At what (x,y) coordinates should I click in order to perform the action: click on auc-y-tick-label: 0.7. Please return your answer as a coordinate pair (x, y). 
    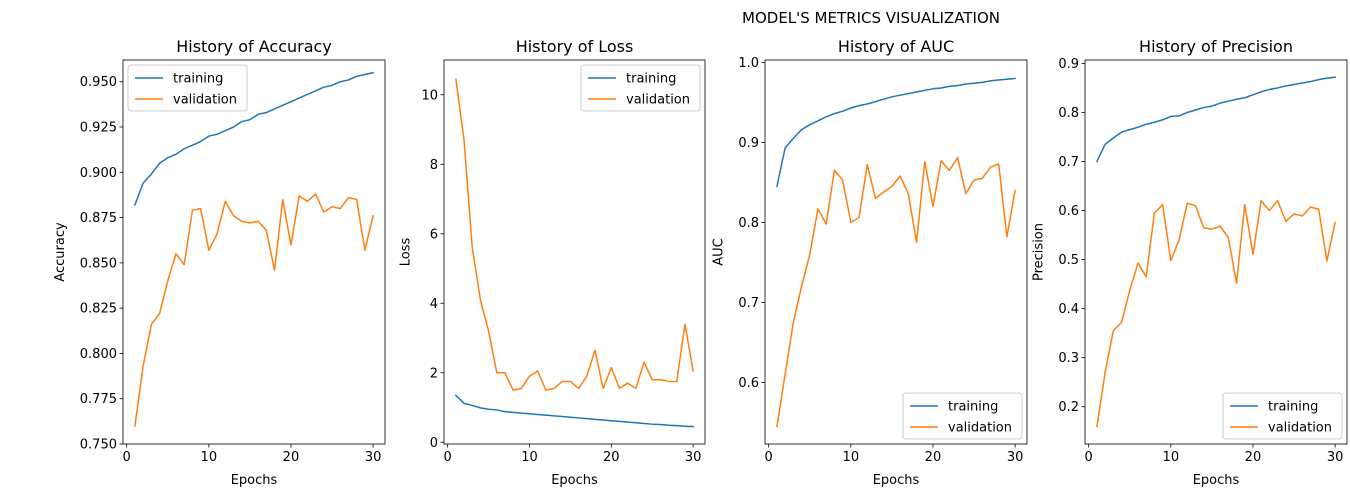
    Looking at the image, I should click on (748, 303).